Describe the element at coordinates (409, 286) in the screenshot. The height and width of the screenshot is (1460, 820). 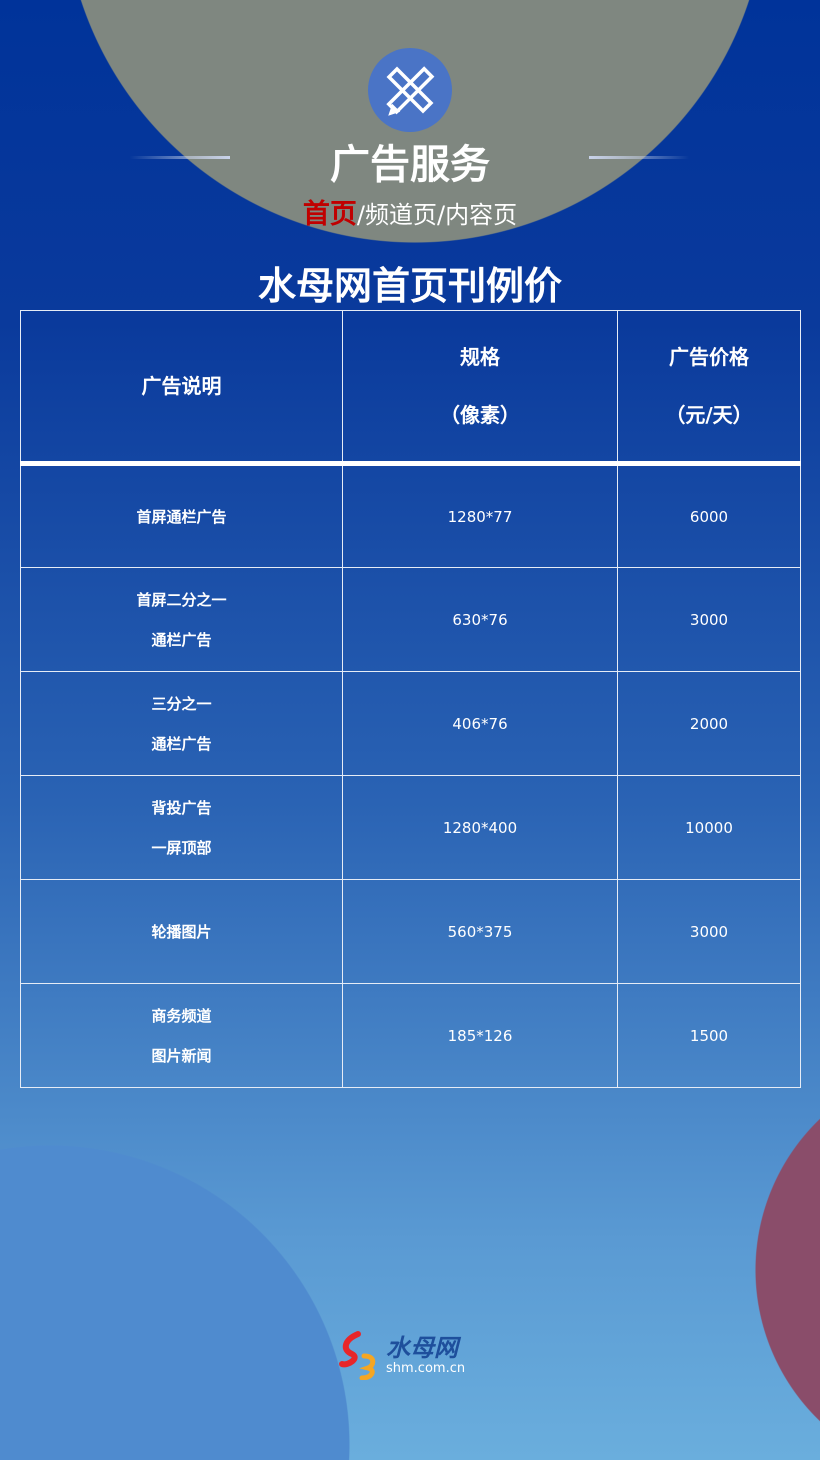
I see `page-title: 水母网首页刊例价` at that location.